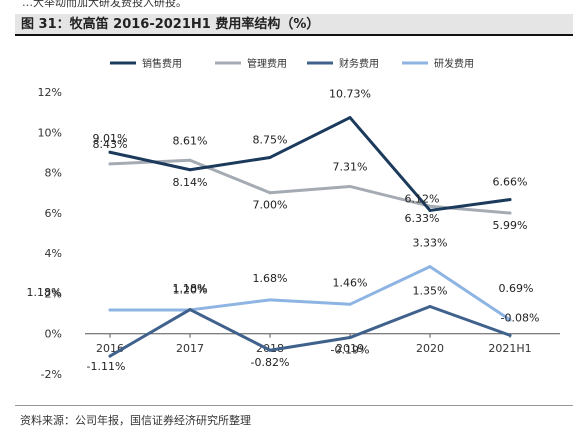 The width and height of the screenshot is (588, 439). I want to click on chart-legend: 销售费用 管理费用 财务费用 研发费用, so click(292, 63).